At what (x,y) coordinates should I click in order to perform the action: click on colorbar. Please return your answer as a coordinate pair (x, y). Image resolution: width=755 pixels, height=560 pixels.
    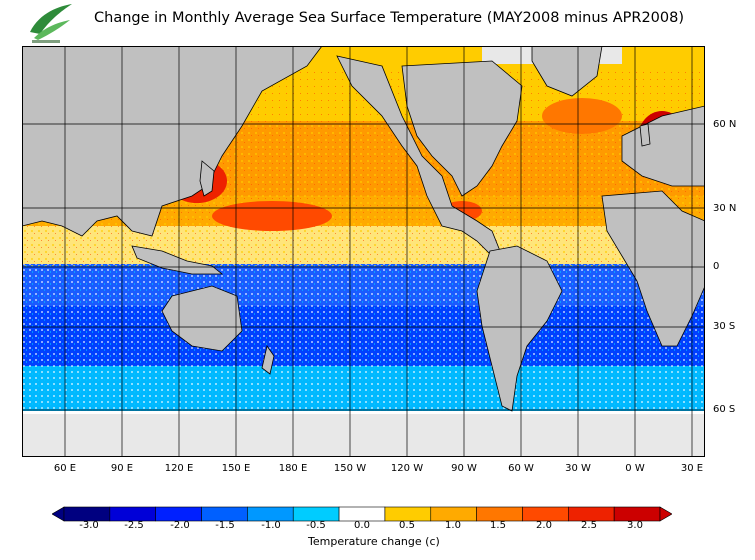
    Looking at the image, I should click on (362, 514).